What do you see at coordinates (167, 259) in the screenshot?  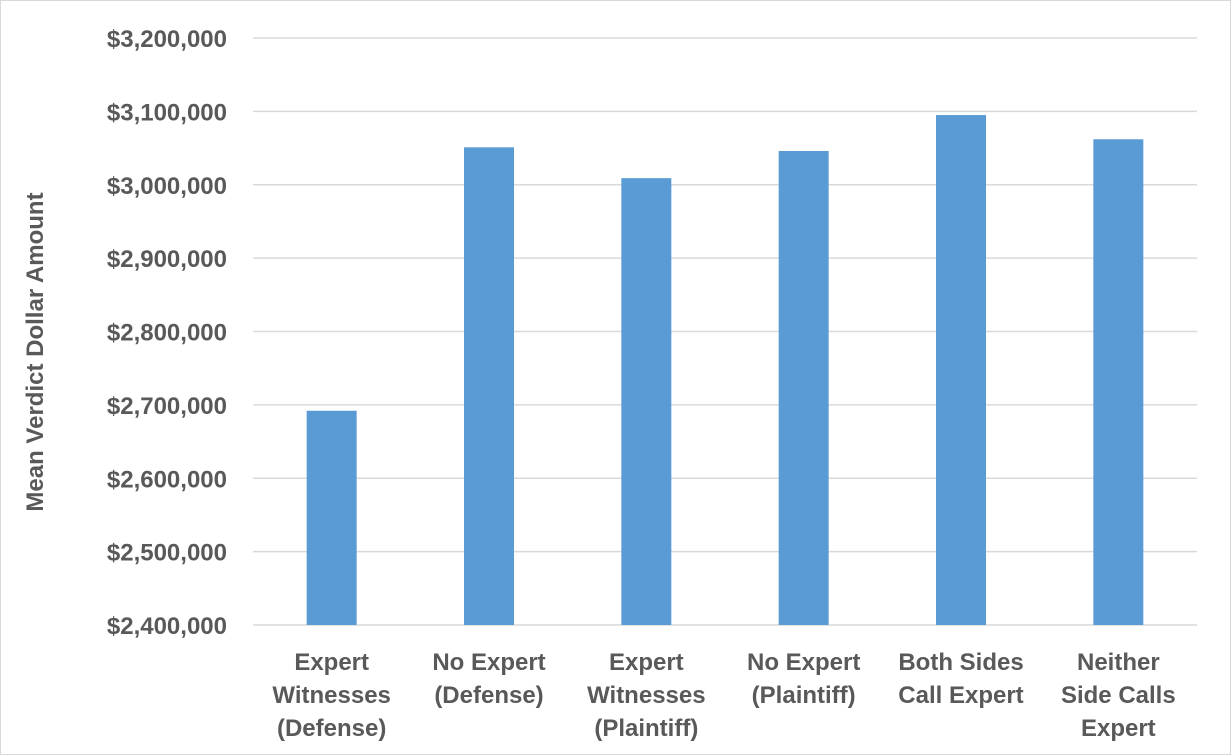 I see `y-tick-label: $2,900,000` at bounding box center [167, 259].